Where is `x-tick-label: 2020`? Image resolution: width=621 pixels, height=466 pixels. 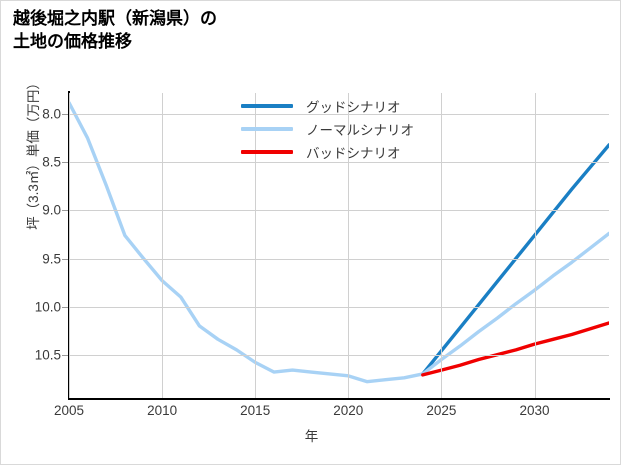 x-tick-label: 2020 is located at coordinates (348, 410).